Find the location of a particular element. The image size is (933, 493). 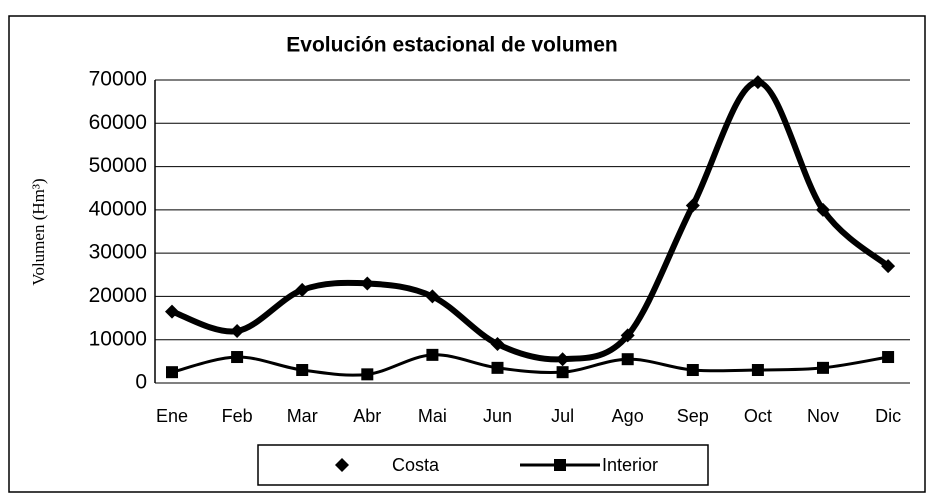

y-tick-label: 30000 is located at coordinates (118, 252).